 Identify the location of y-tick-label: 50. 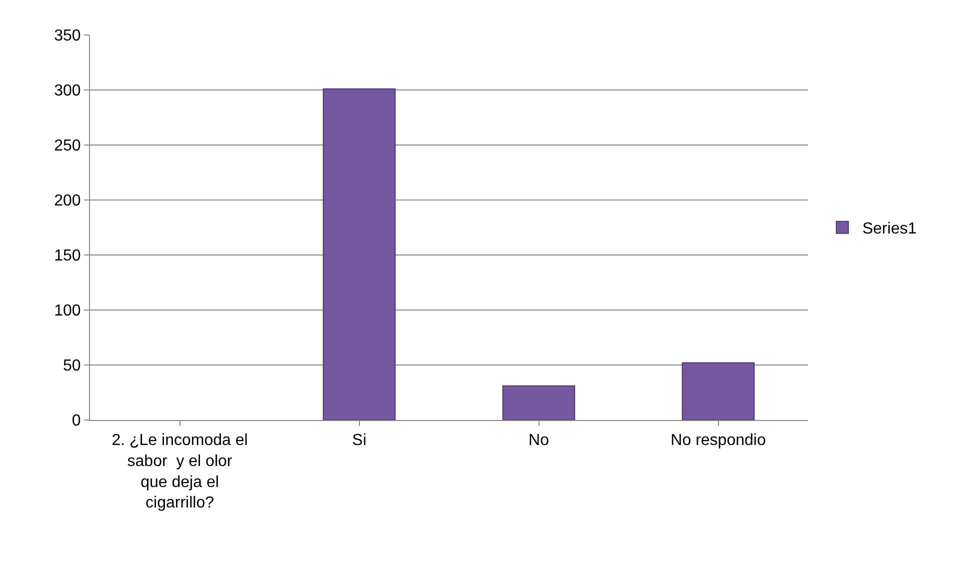
(72, 366).